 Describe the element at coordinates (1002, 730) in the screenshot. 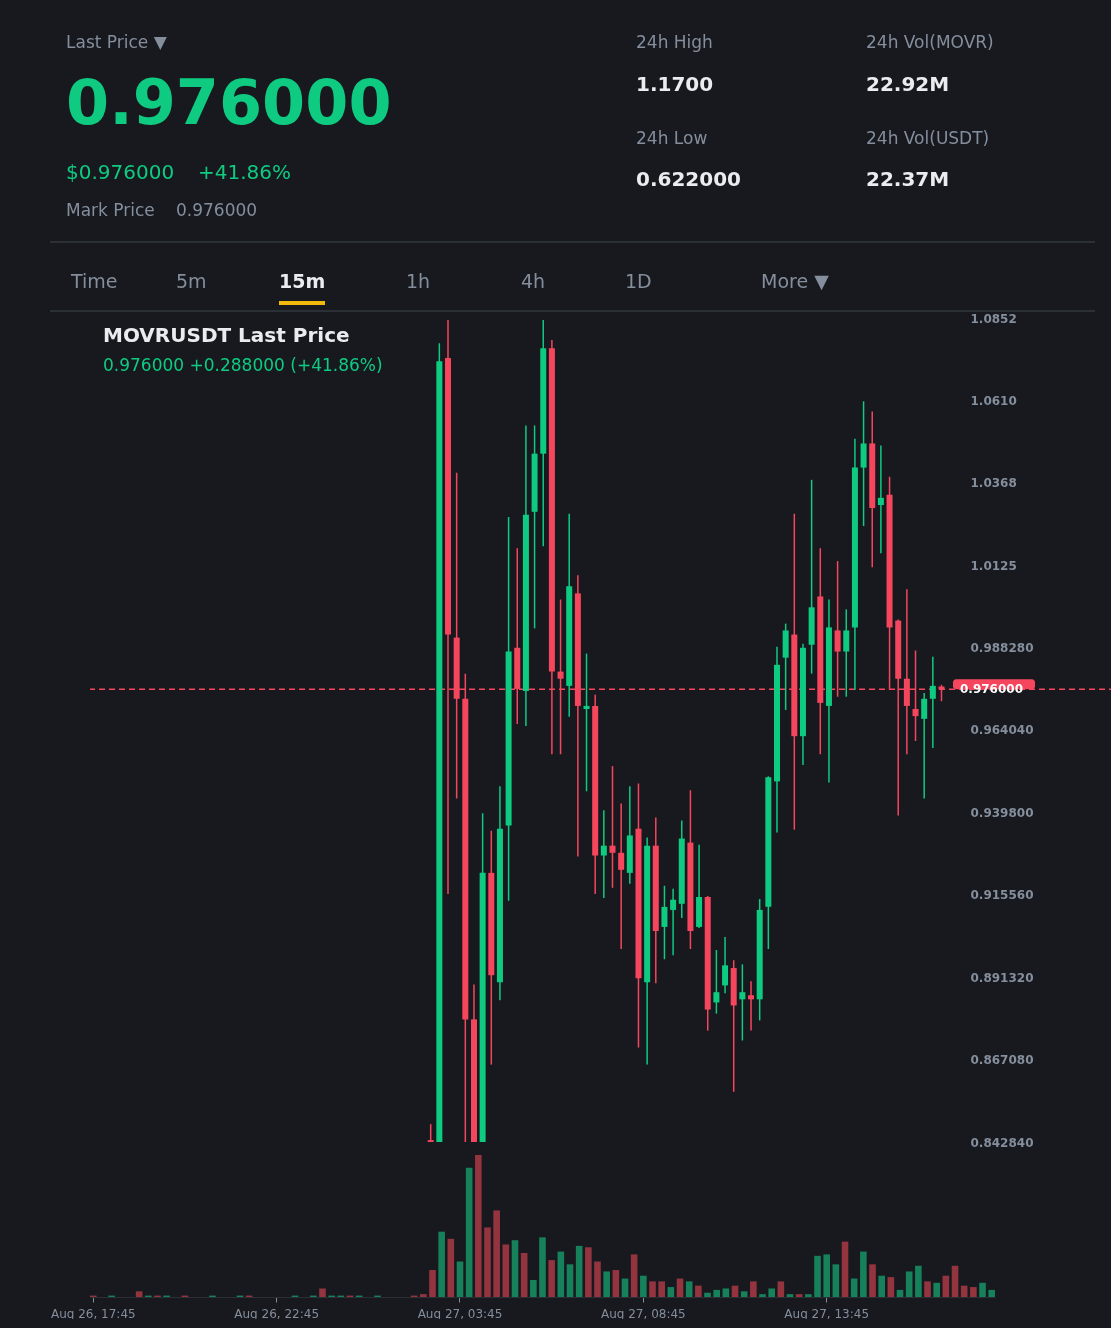

I see `y-tick-label: 0.964040` at that location.